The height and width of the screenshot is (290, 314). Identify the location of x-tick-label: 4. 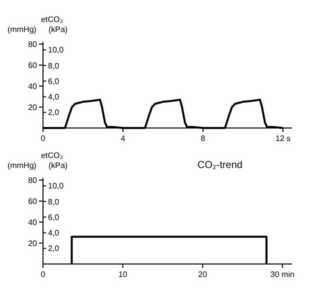
(123, 138).